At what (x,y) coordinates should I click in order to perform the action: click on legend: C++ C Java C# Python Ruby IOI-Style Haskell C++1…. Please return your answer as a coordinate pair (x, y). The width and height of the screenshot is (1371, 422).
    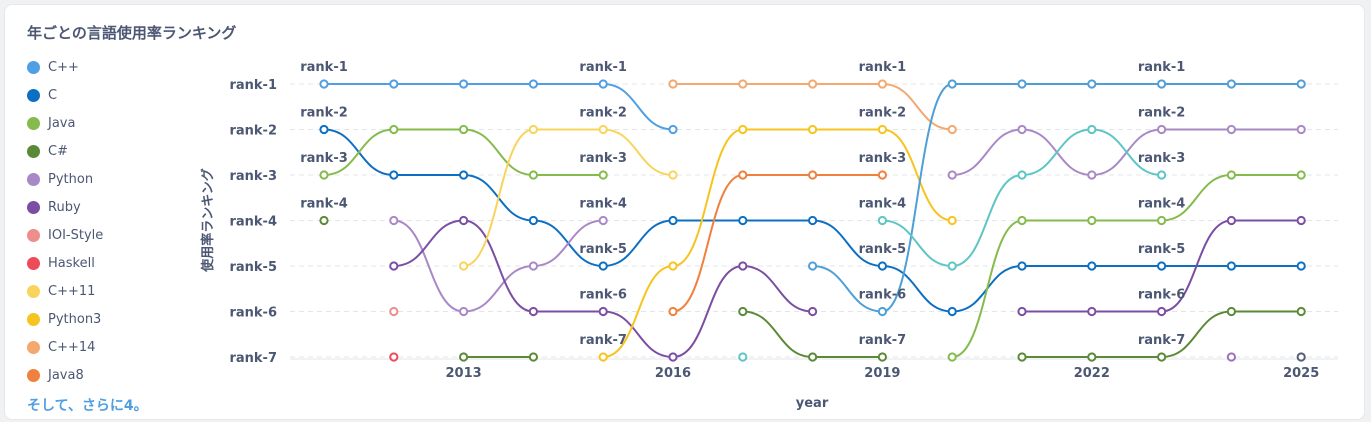
    Looking at the image, I should click on (65, 221).